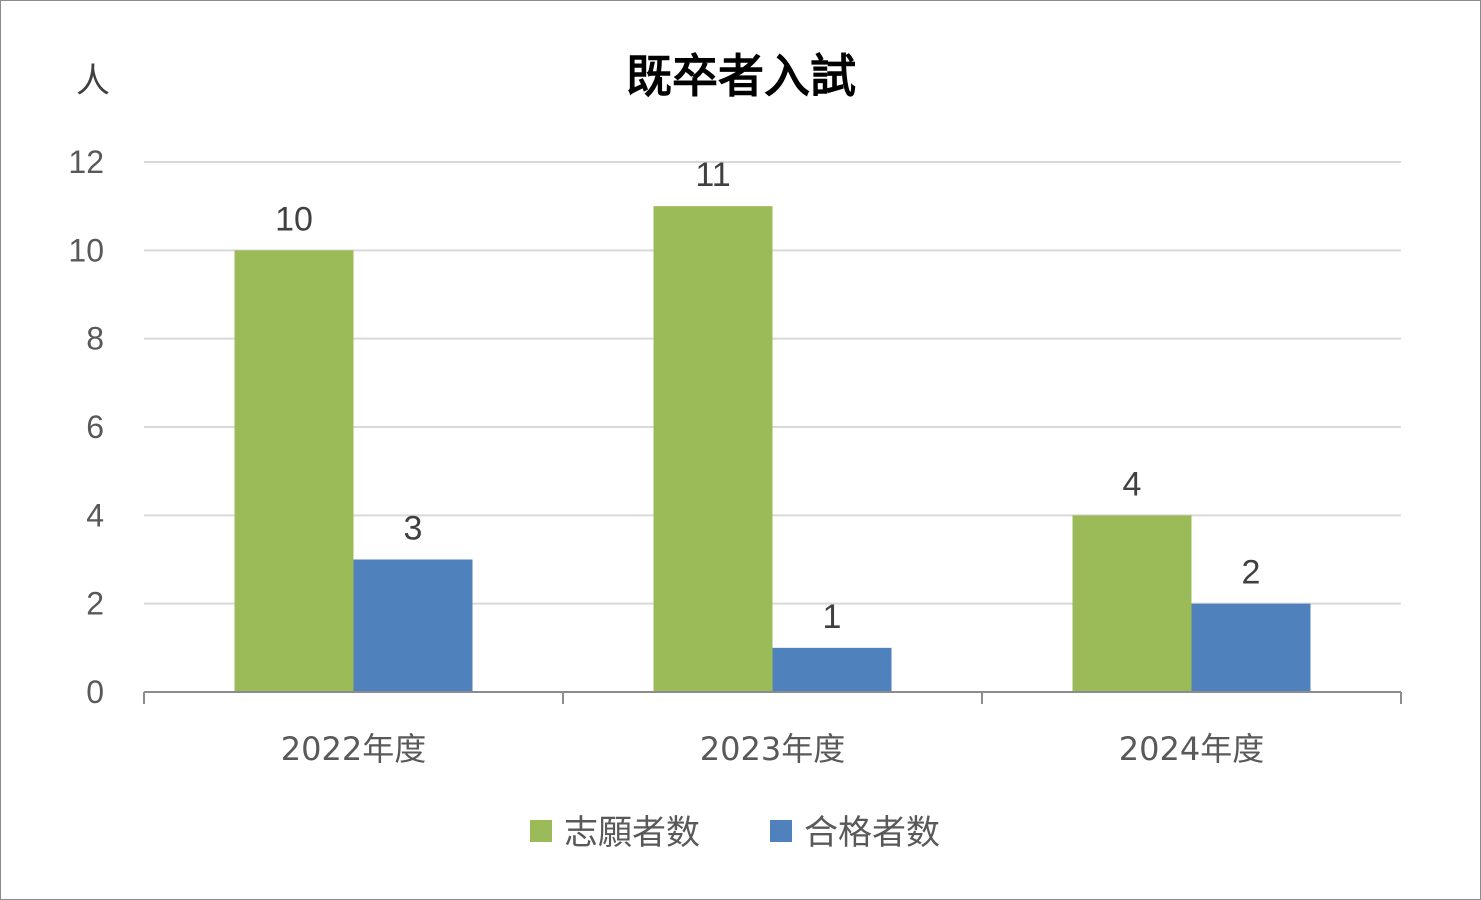 This screenshot has height=900, width=1481. Describe the element at coordinates (832, 617) in the screenshot. I see `data-label: 1` at that location.